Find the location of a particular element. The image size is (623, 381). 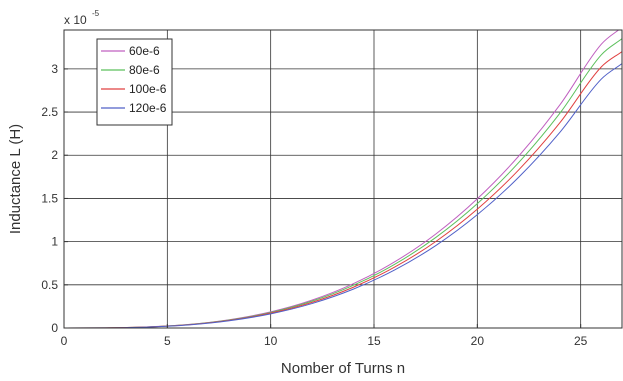

x-axis-label: Nomber of Turns n is located at coordinates (343, 368).